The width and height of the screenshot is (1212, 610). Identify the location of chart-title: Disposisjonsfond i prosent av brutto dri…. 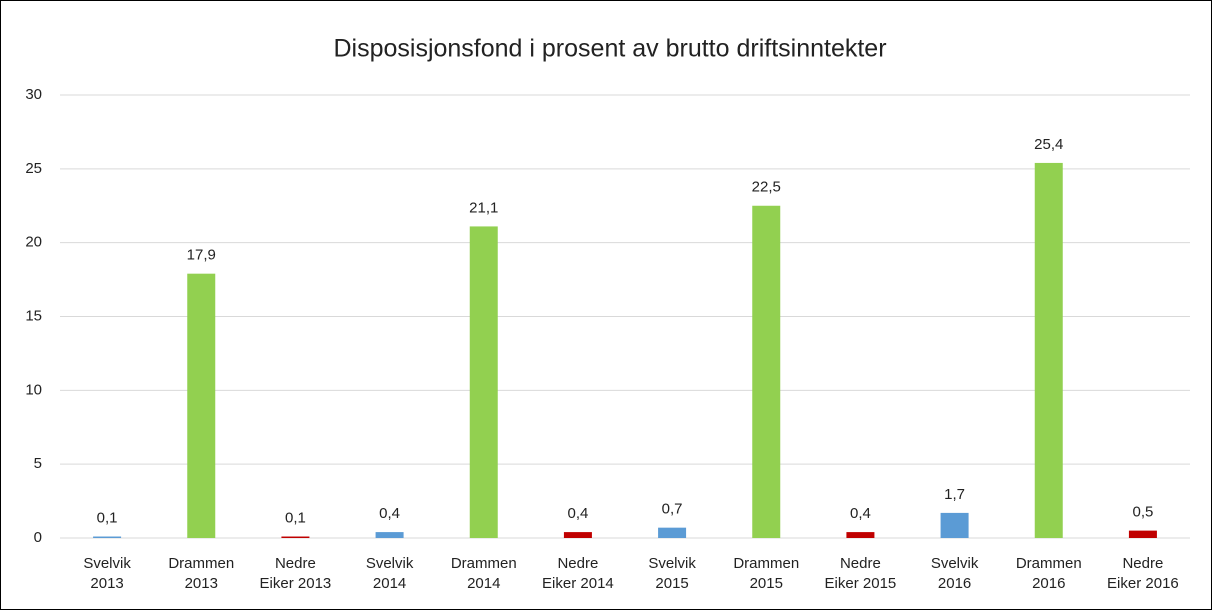
(609, 49).